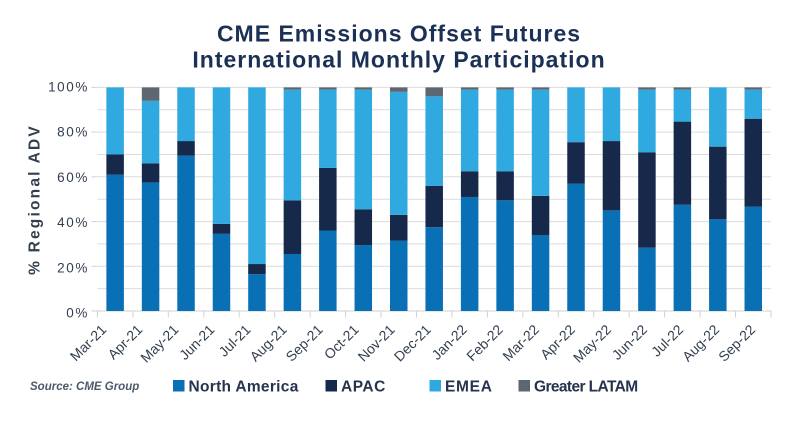  Describe the element at coordinates (73, 132) in the screenshot. I see `svg-text: 80%` at that location.